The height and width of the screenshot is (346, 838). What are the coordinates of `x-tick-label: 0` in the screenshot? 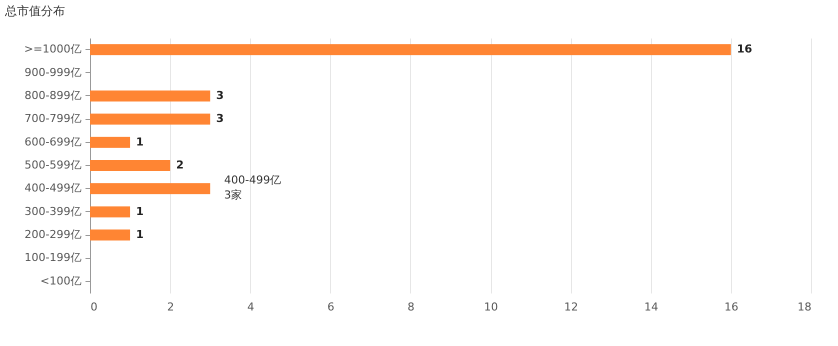 It's located at (94, 307).